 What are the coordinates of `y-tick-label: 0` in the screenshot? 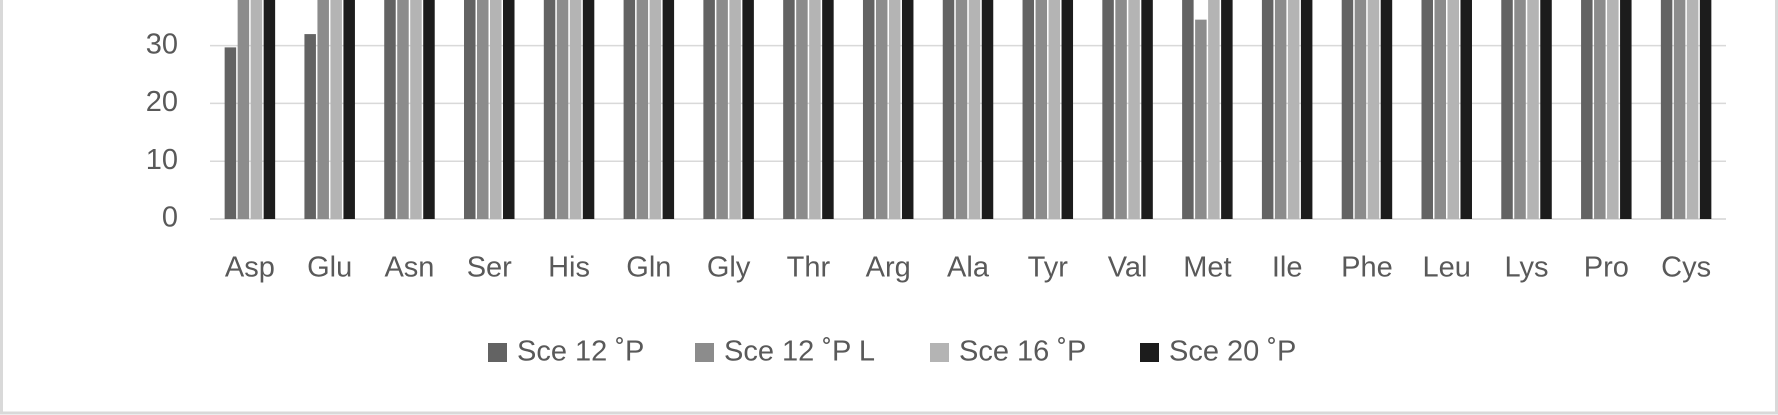 It's located at (170, 218).